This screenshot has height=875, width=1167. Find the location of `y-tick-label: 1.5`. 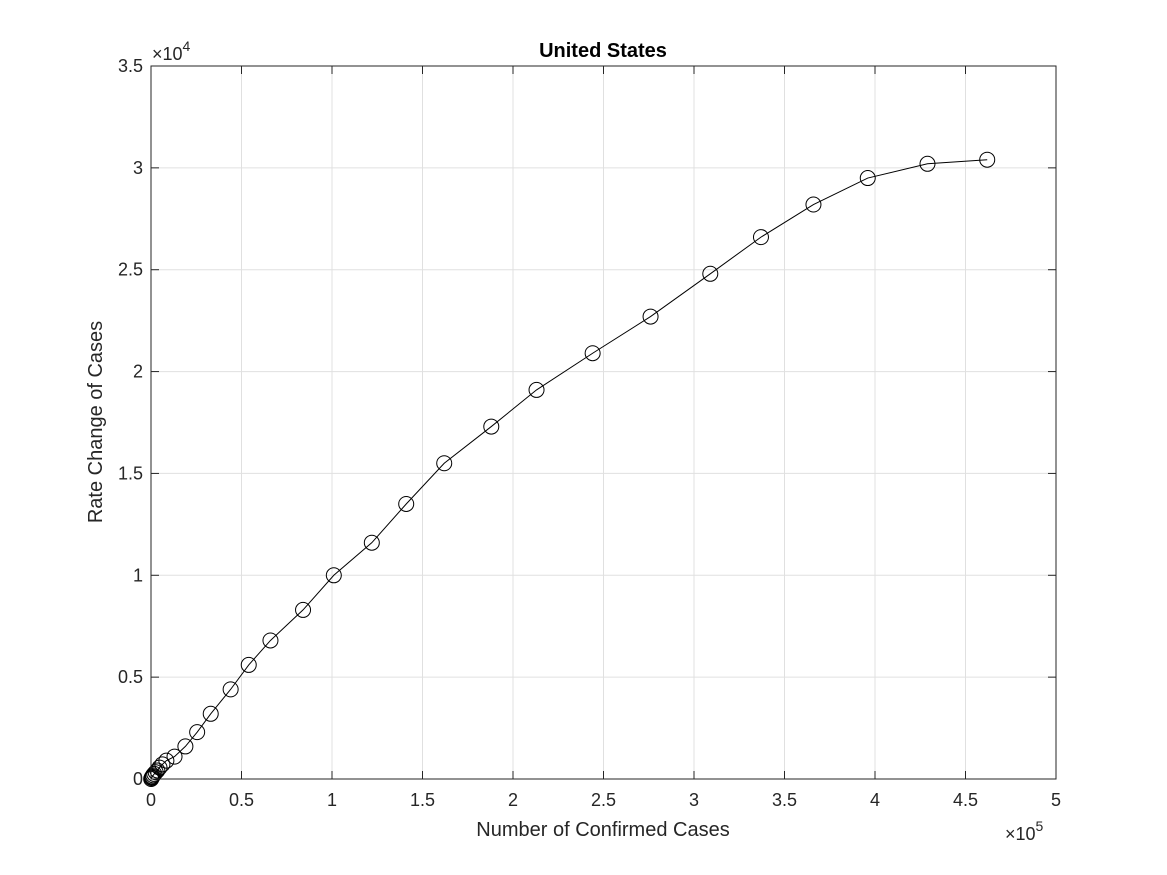

y-tick-label: 1.5 is located at coordinates (130, 473).